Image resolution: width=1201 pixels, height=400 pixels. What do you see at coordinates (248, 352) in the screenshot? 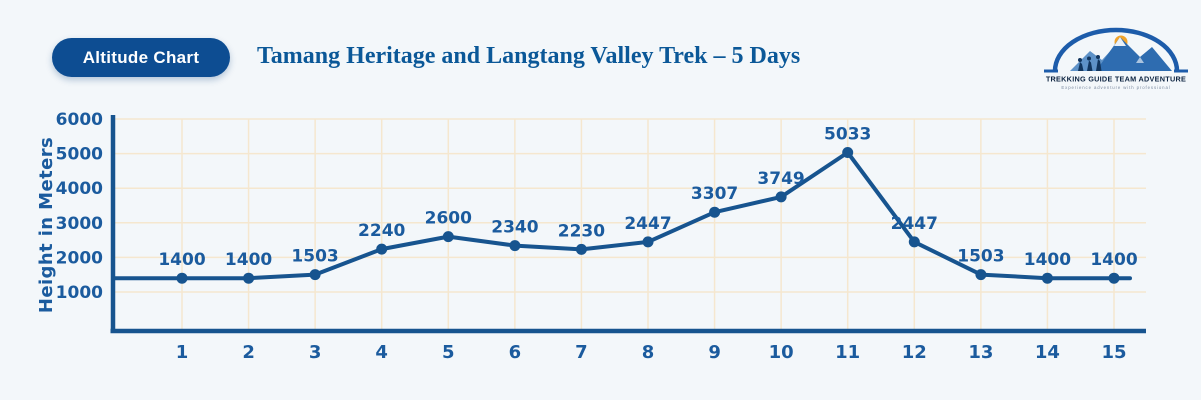
I see `x-tick-label: 2` at bounding box center [248, 352].